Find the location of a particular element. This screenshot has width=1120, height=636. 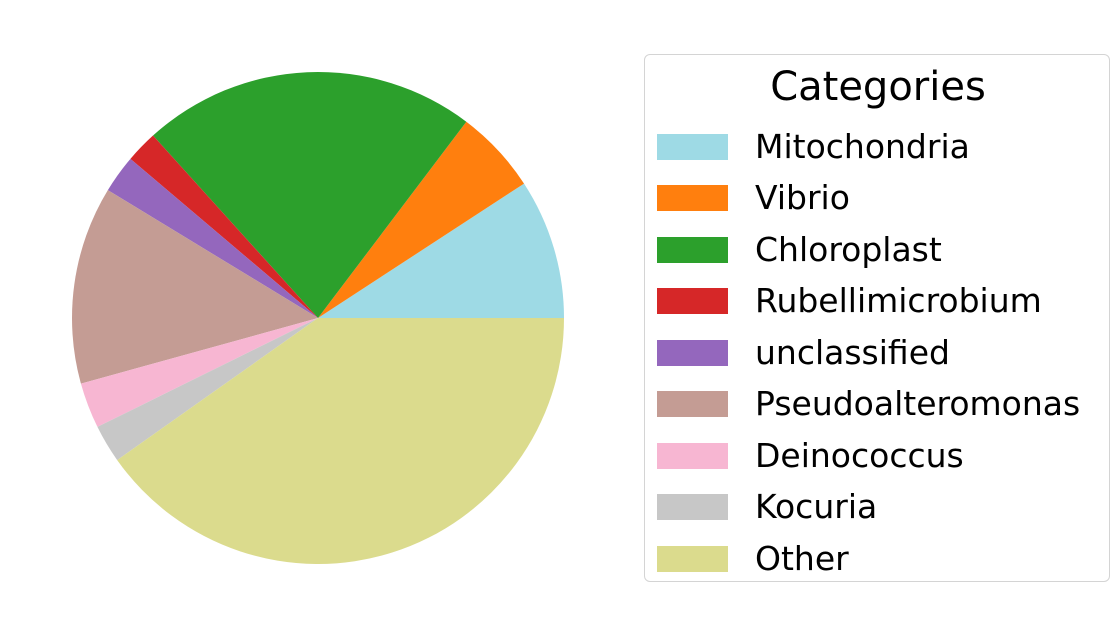

pie-slice-unclassified is located at coordinates (213, 238).